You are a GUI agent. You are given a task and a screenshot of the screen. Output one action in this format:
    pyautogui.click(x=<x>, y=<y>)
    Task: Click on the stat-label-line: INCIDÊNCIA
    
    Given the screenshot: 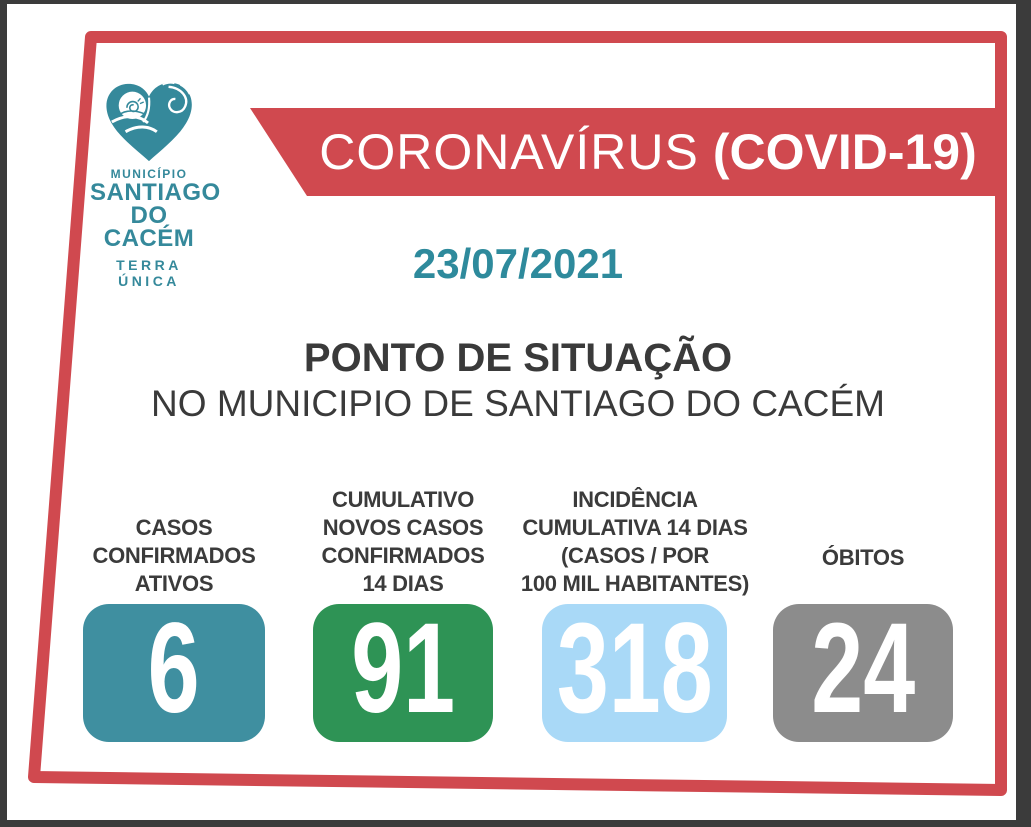 What is the action you would take?
    pyautogui.click(x=635, y=499)
    